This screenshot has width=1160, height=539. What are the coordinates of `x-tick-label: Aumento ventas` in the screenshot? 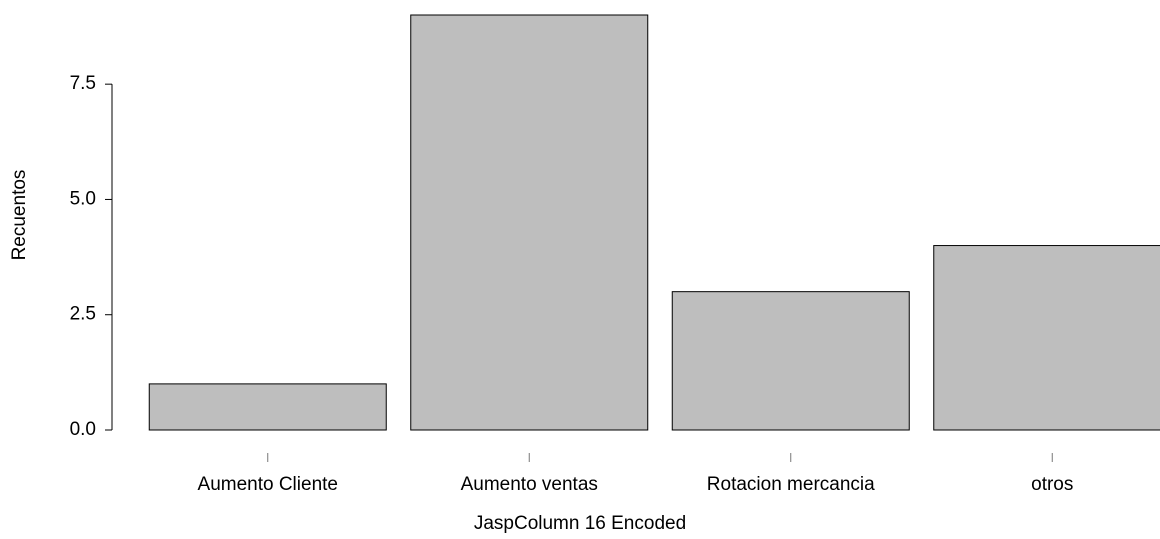 It's located at (529, 484).